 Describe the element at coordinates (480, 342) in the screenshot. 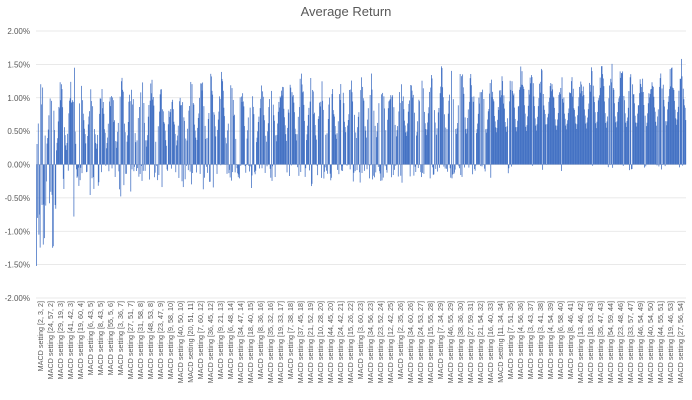

I see `x-tick-label: MACD setting [21, 54, 32]` at that location.